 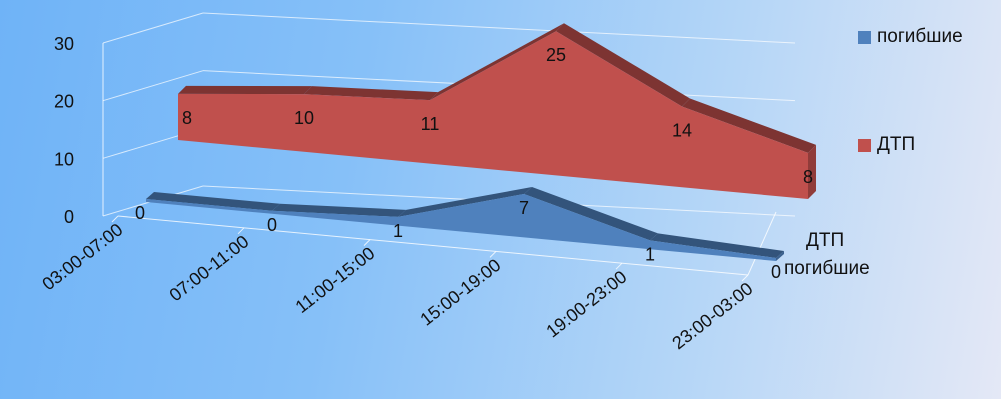 I want to click on depth-label-deaths: погибшие, so click(x=827, y=268).